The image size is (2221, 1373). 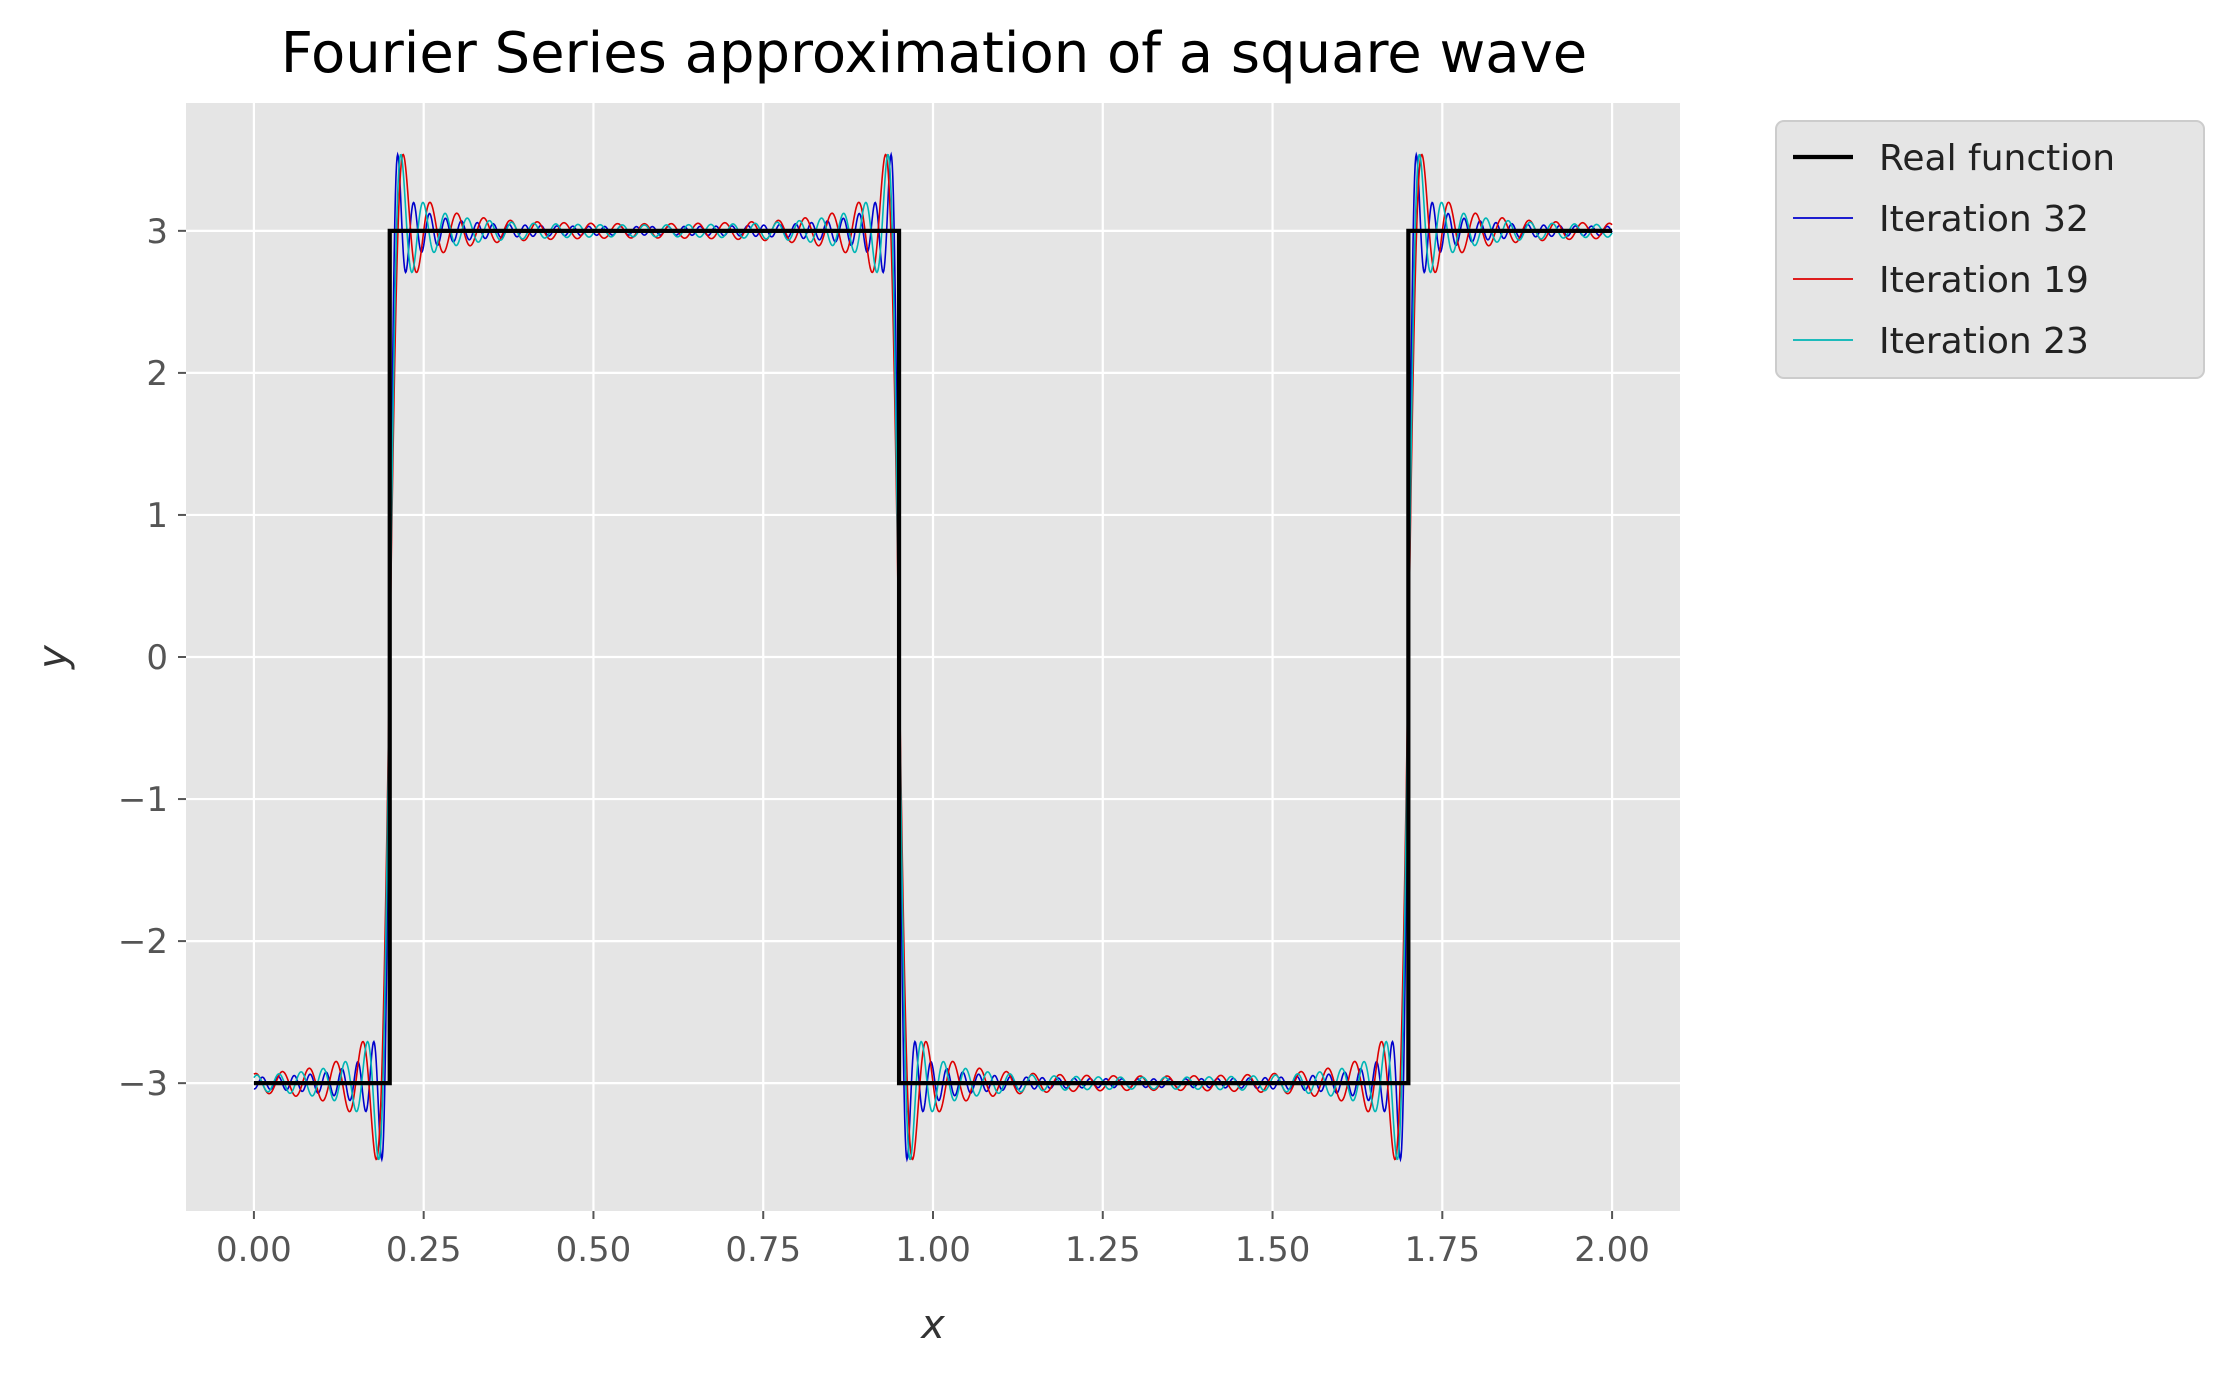 I want to click on x-axis-label: x, so click(x=932, y=1325).